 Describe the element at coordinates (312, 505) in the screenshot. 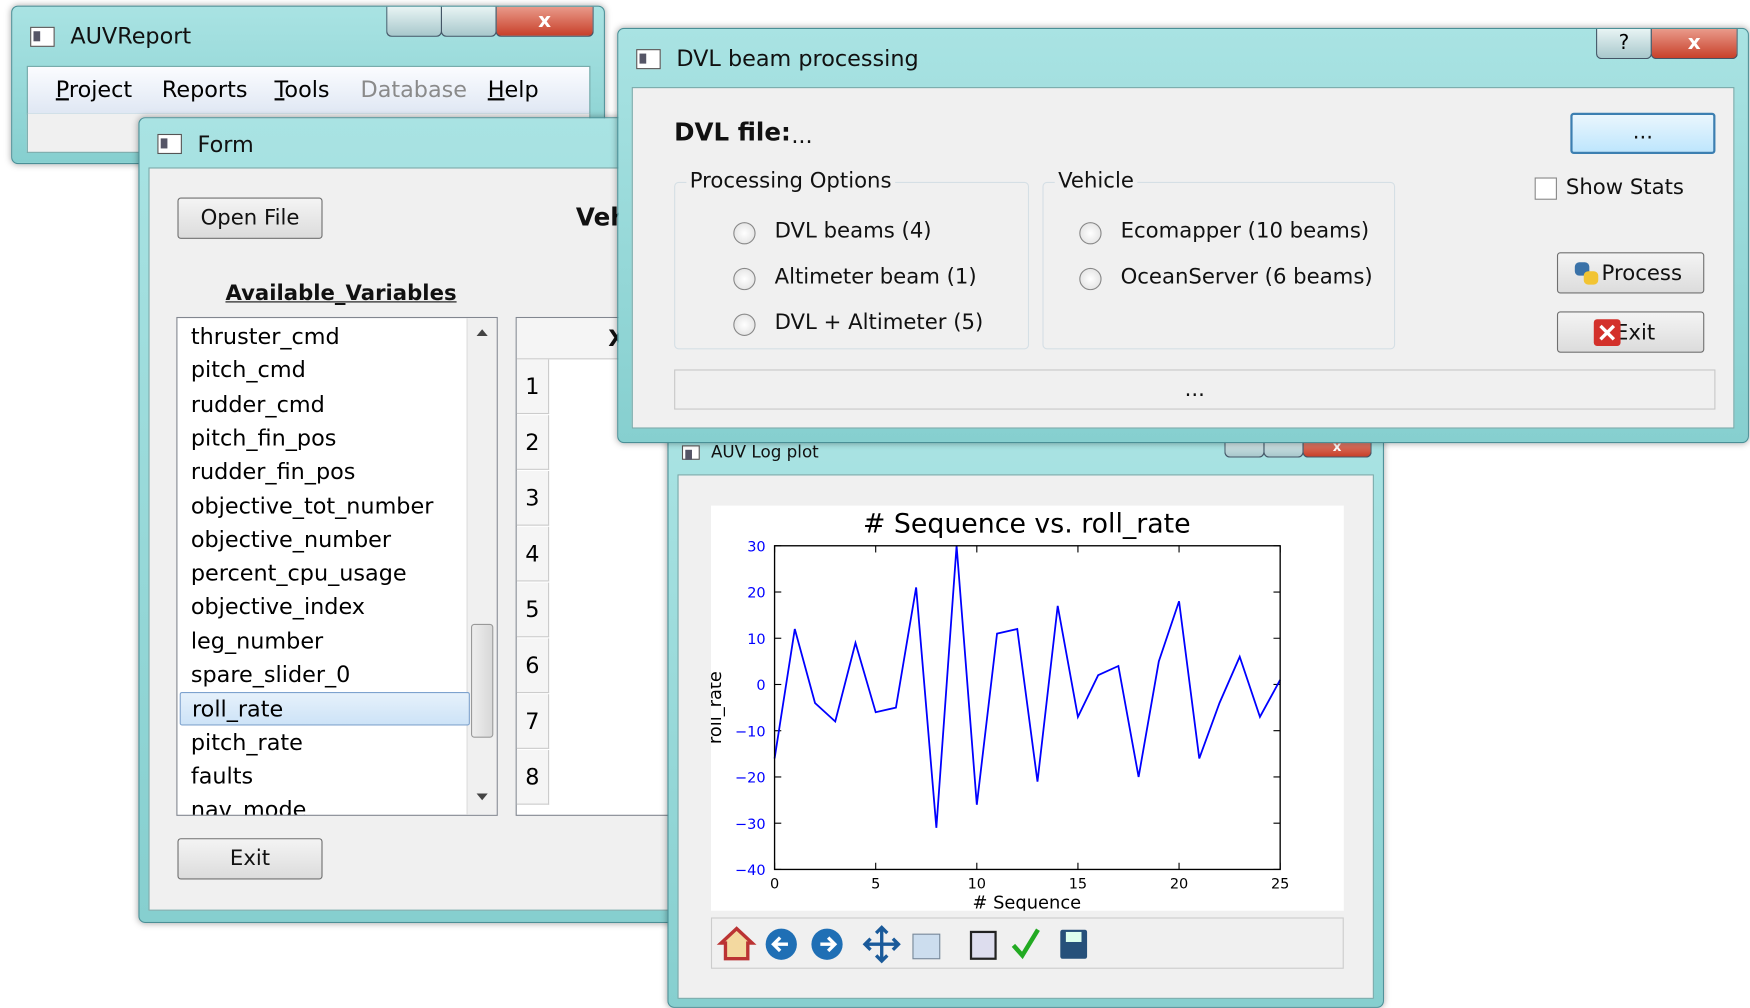

I see `list-item: objective_tot_number` at that location.